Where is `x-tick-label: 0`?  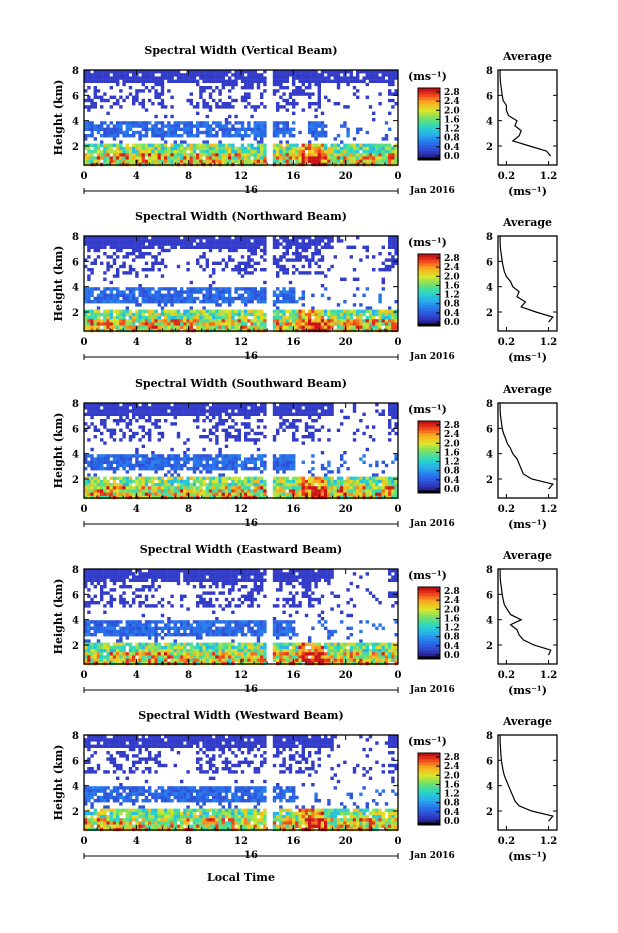 x-tick-label: 0 is located at coordinates (398, 176).